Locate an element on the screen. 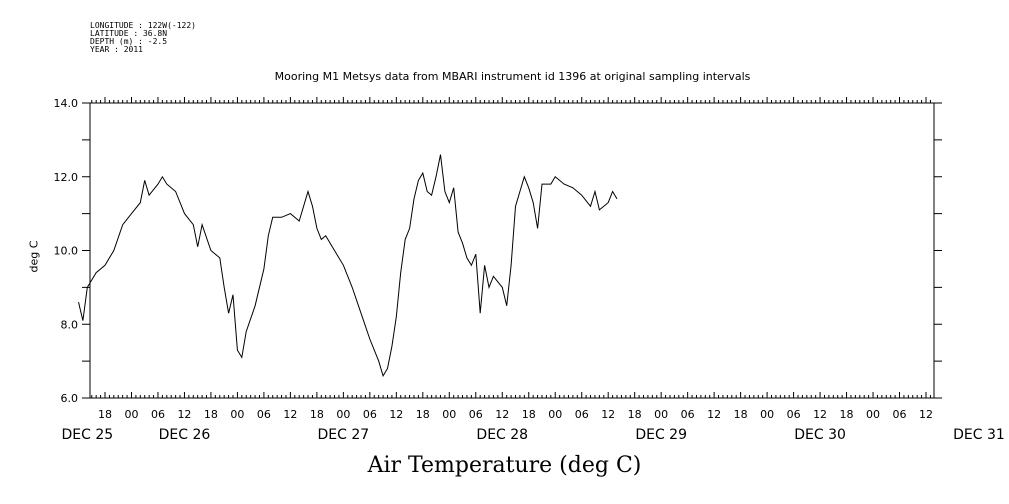 This screenshot has width=1009, height=504. x-day-label: DEC 31 is located at coordinates (979, 435).